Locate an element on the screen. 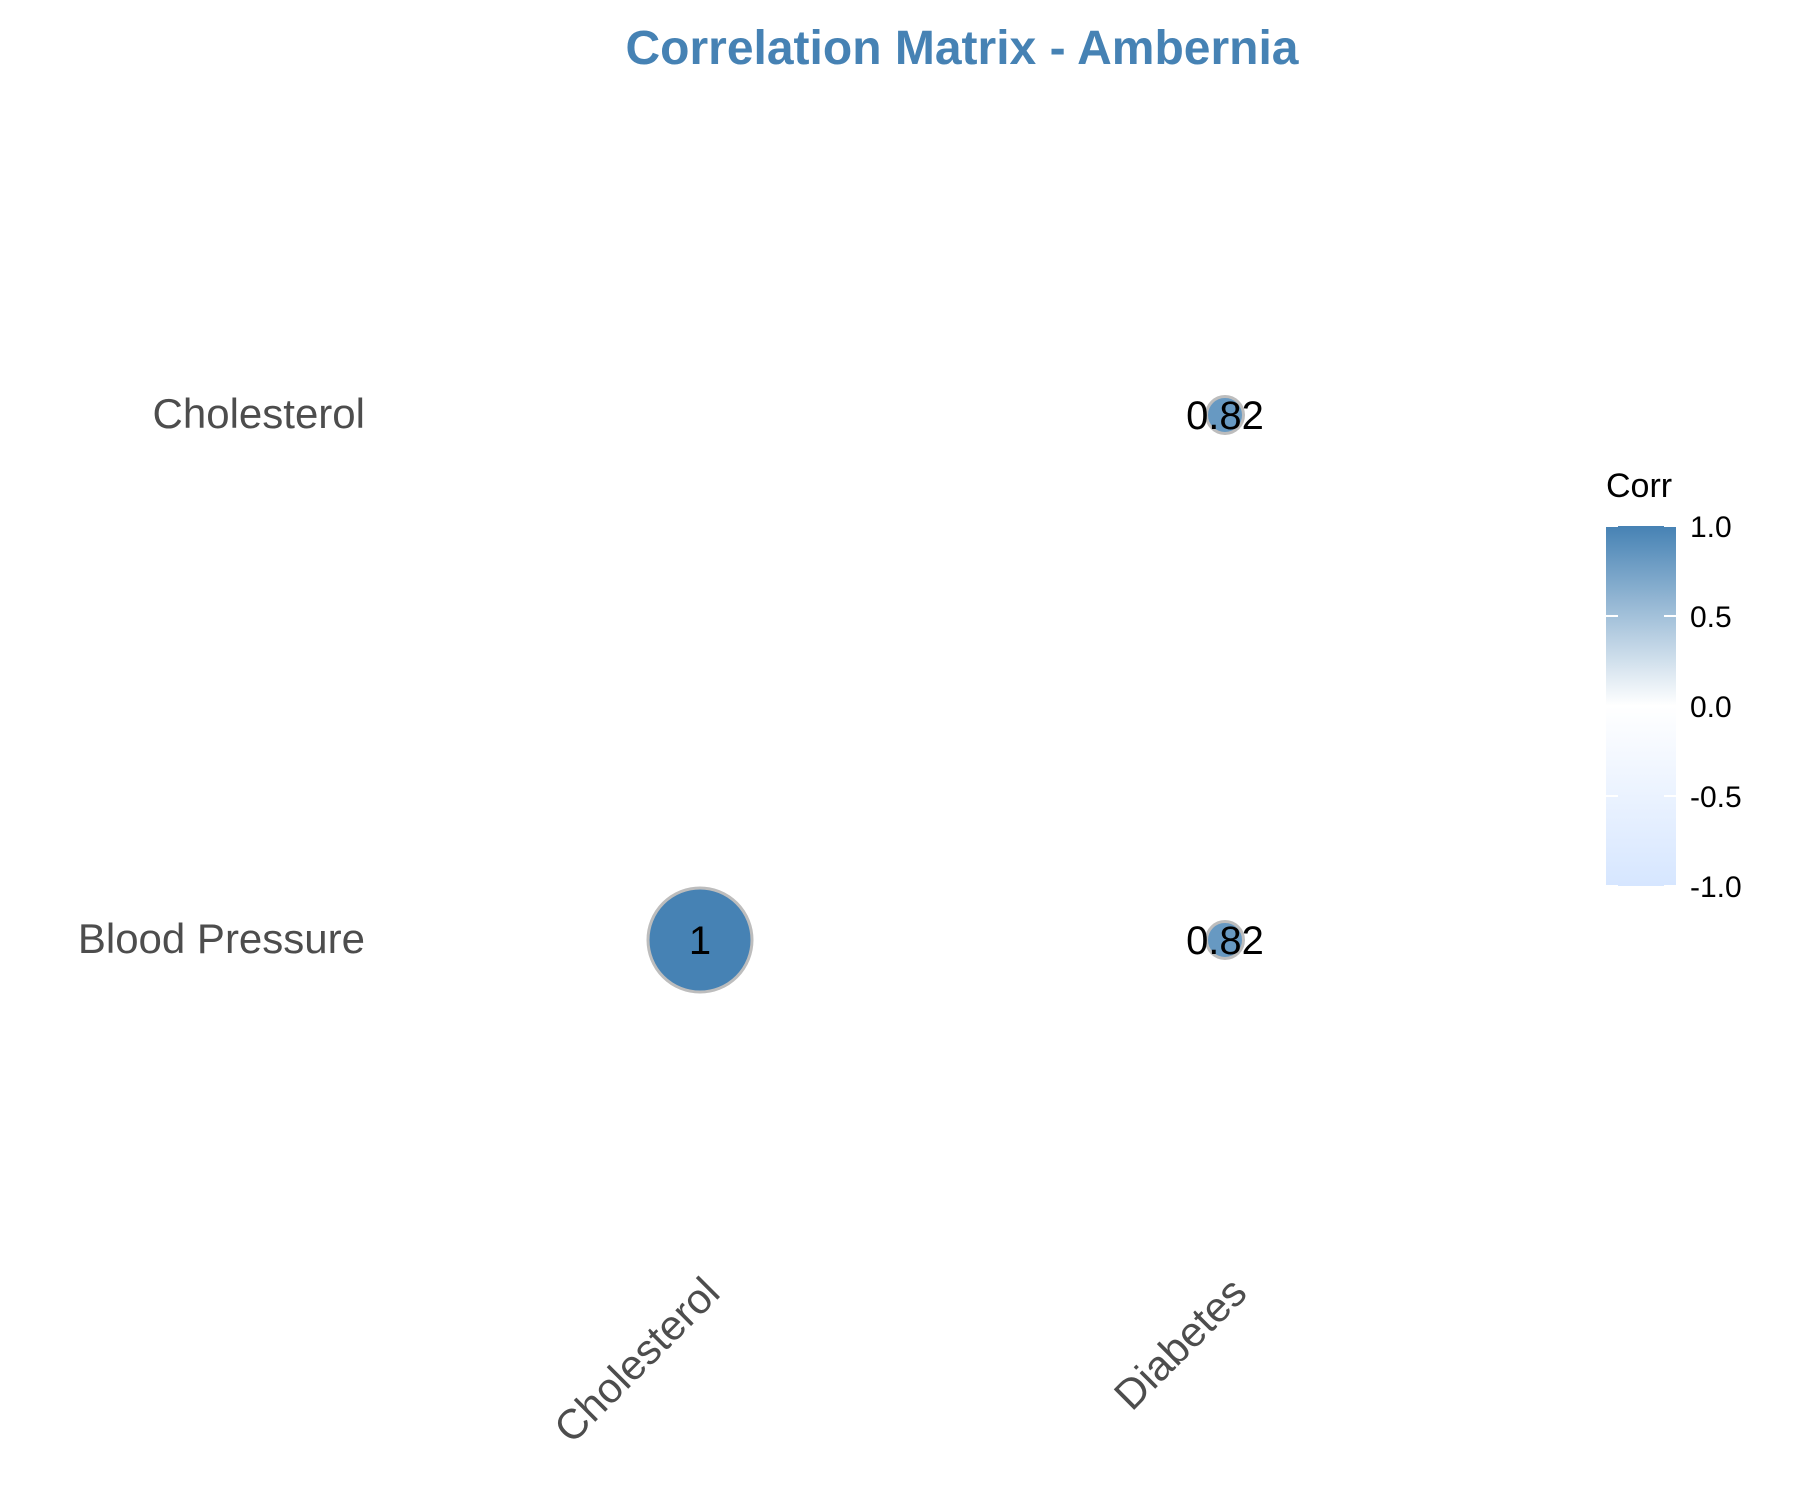  legend-tick-label: -1.0 is located at coordinates (1716, 887).